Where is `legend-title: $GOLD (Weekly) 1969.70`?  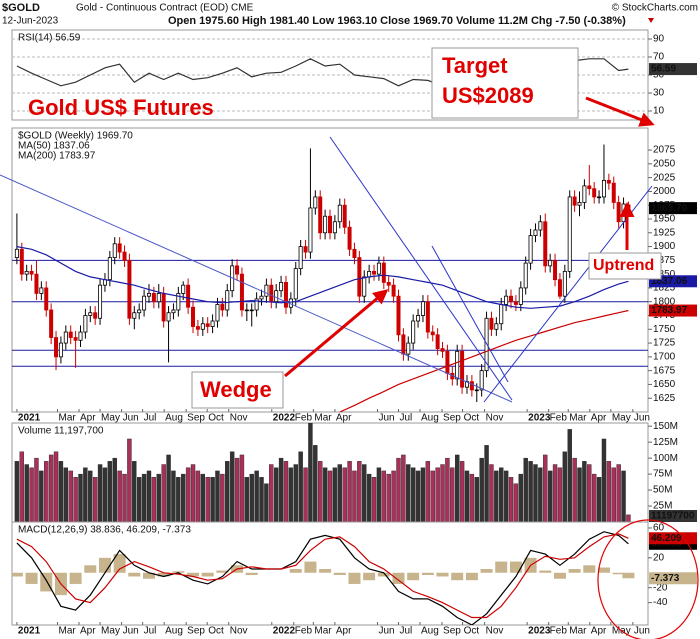
legend-title: $GOLD (Weekly) 1969.70 is located at coordinates (75, 136).